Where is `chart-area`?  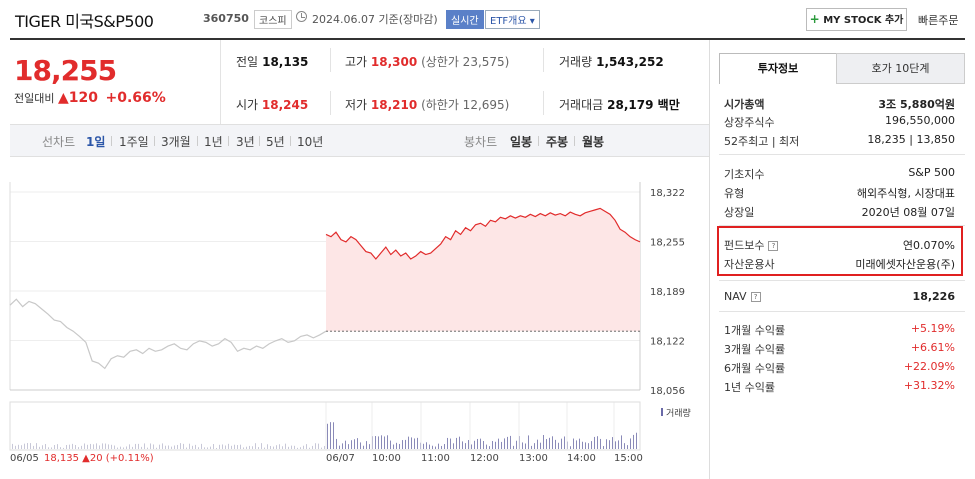
chart-area is located at coordinates (483, 270).